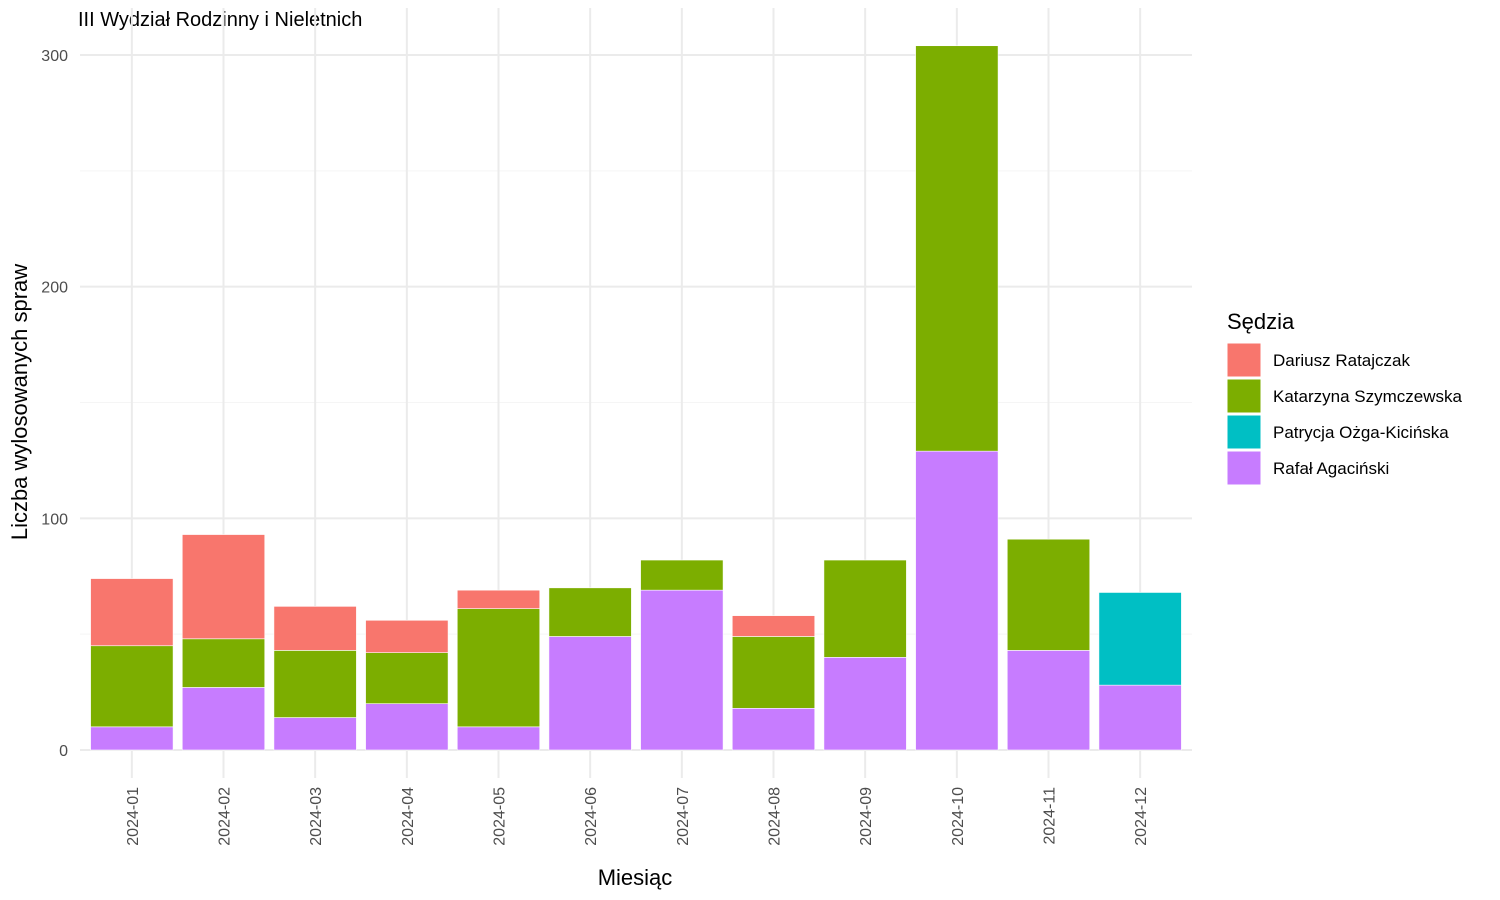 The width and height of the screenshot is (1500, 900). What do you see at coordinates (408, 816) in the screenshot?
I see `x-tick-label: 2024-04` at bounding box center [408, 816].